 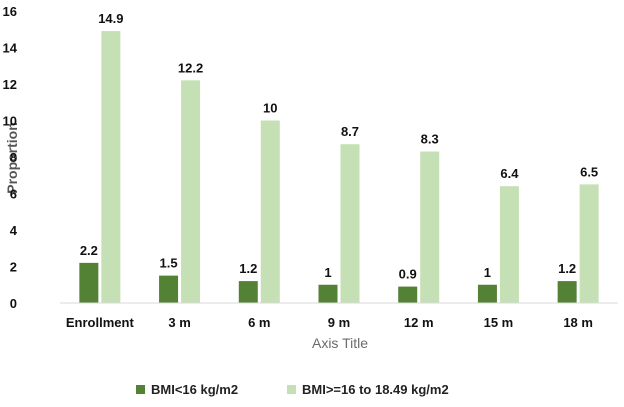 What do you see at coordinates (430, 139) in the screenshot?
I see `data-label-series1-12-m: 8.3` at bounding box center [430, 139].